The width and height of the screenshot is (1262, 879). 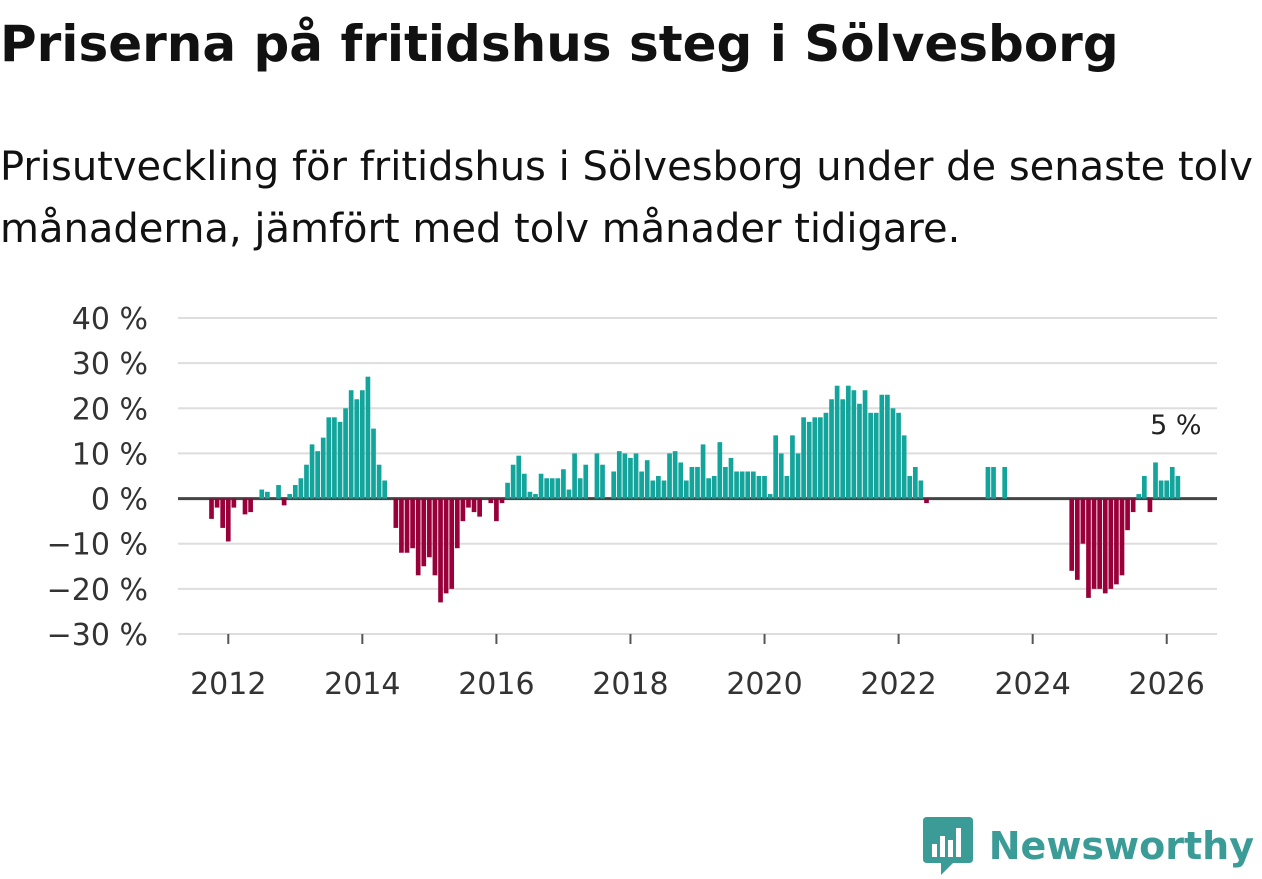 I want to click on newsworthy-logo-icon, so click(x=947, y=846).